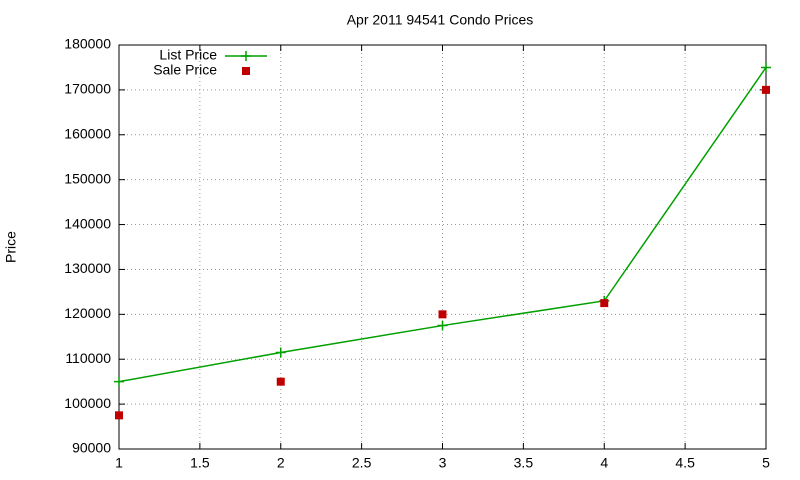 This screenshot has height=480, width=800. What do you see at coordinates (88, 358) in the screenshot?
I see `y-tick-label: 110000` at bounding box center [88, 358].